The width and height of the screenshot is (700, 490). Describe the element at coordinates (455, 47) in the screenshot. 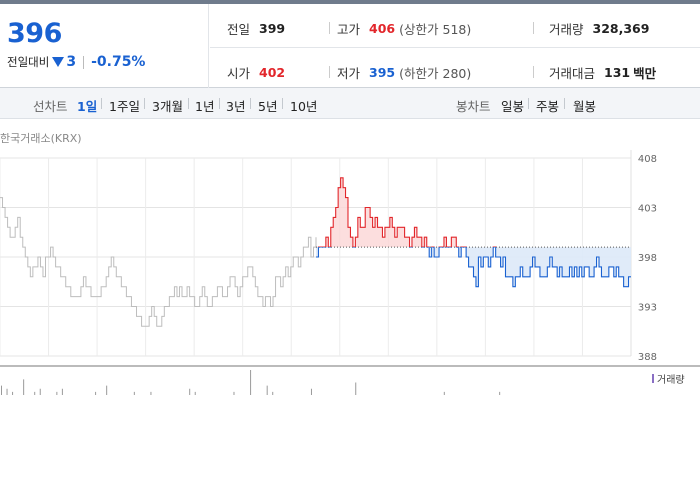

I see `row-divider` at that location.